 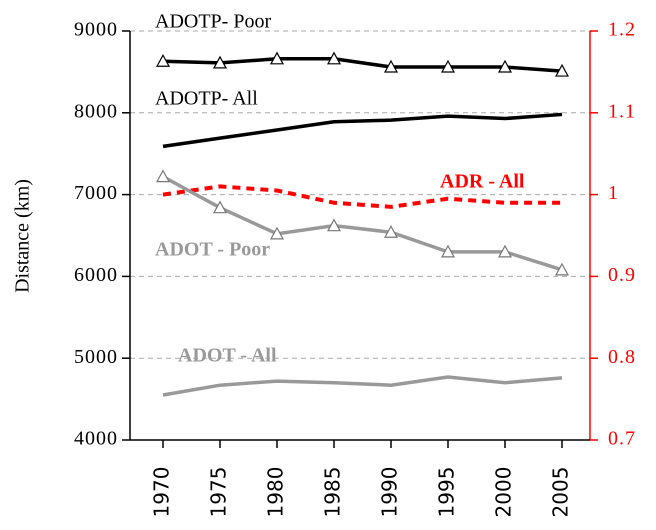 I want to click on y-tick-label: 9000, so click(x=96, y=30).